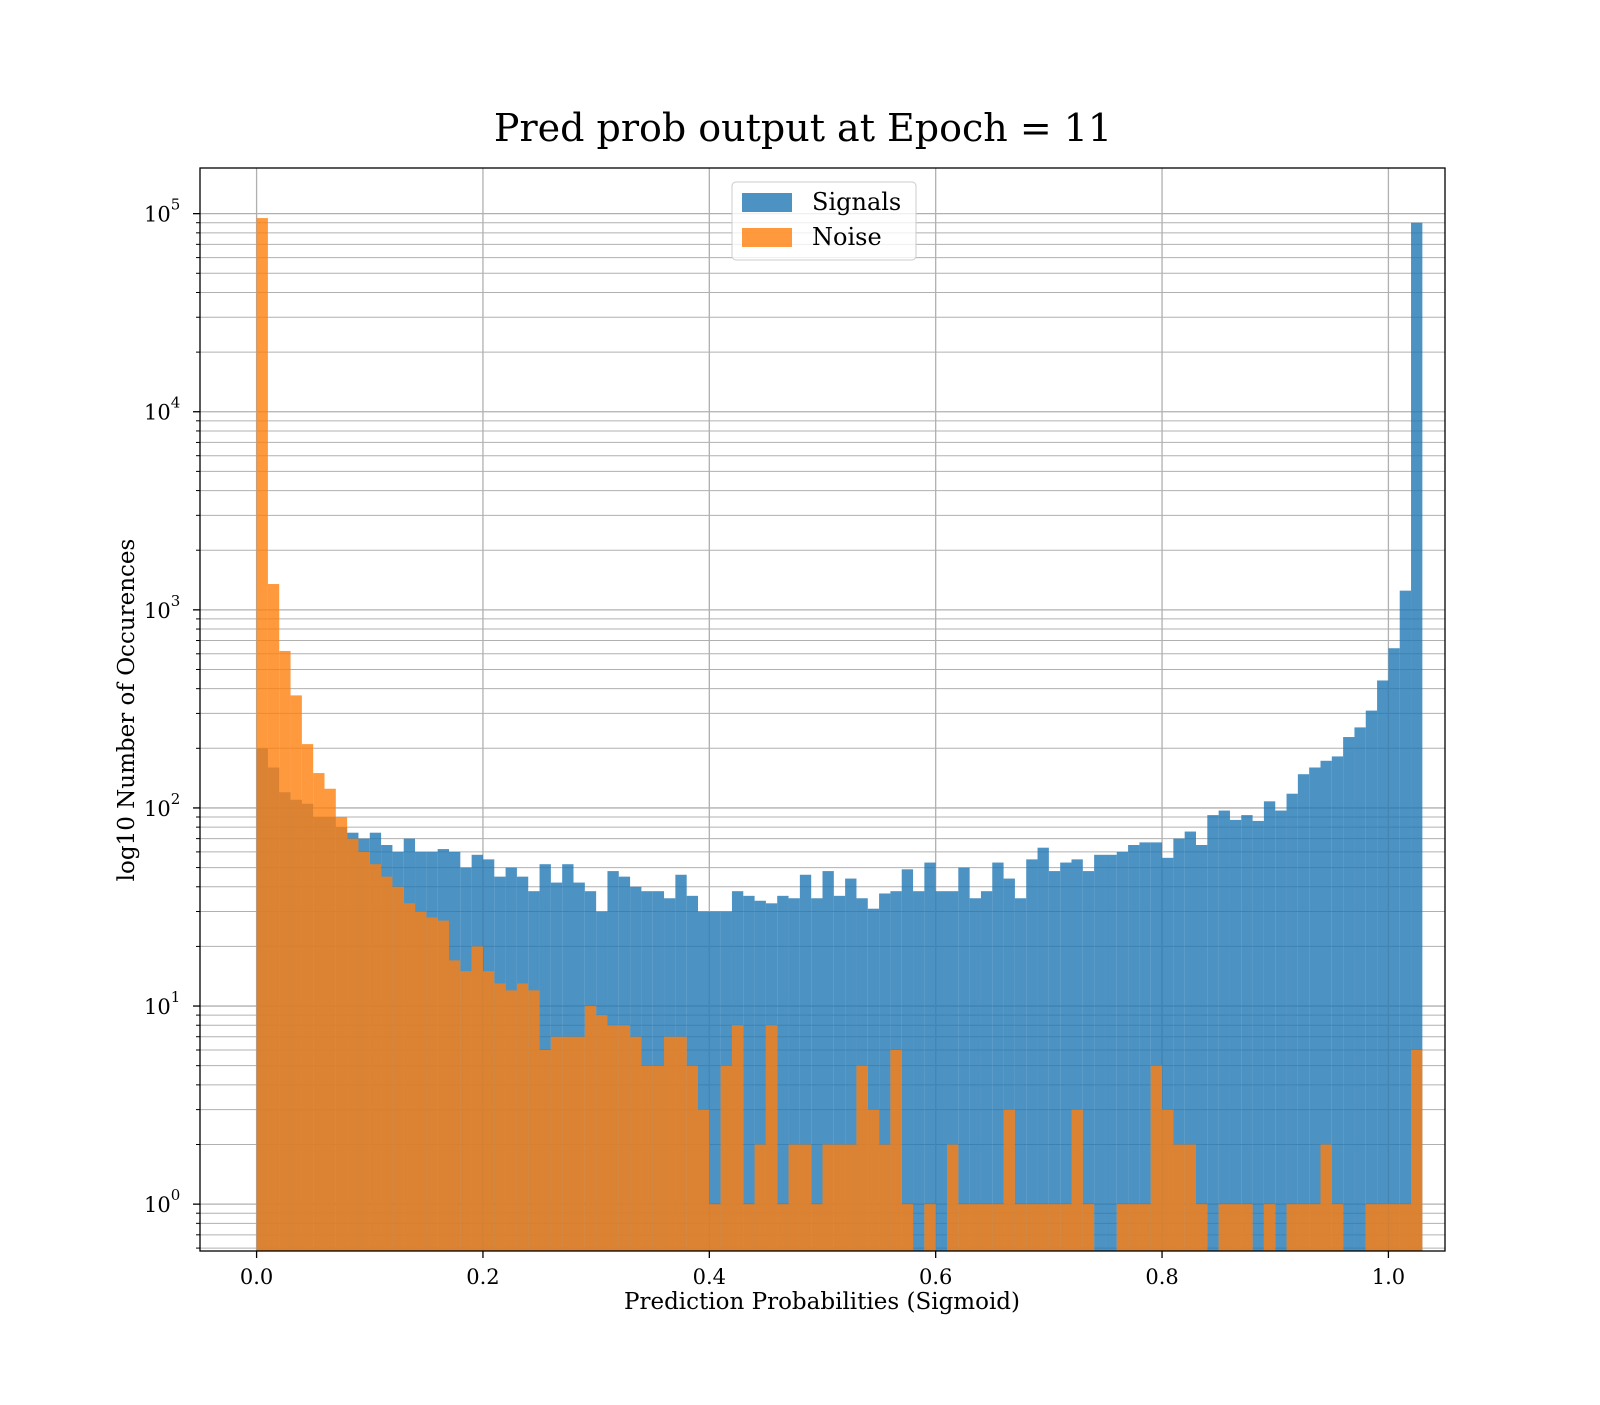 The height and width of the screenshot is (1405, 1600). I want to click on x-tick-label: 0.8, so click(1161, 1277).